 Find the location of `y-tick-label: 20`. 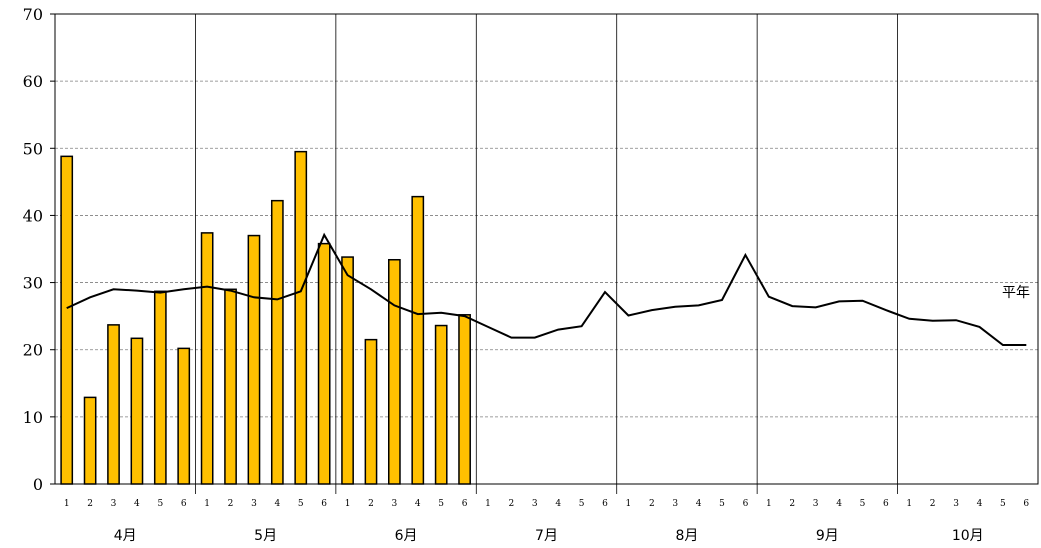

y-tick-label: 20 is located at coordinates (33, 350).